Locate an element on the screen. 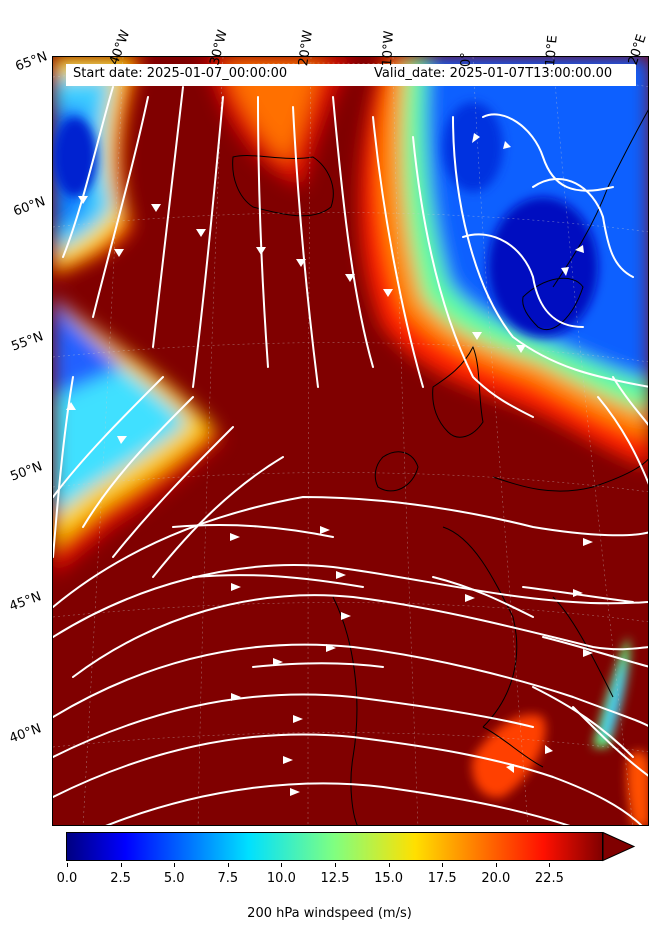  colorbar-tick-label: 0.0 is located at coordinates (67, 878).